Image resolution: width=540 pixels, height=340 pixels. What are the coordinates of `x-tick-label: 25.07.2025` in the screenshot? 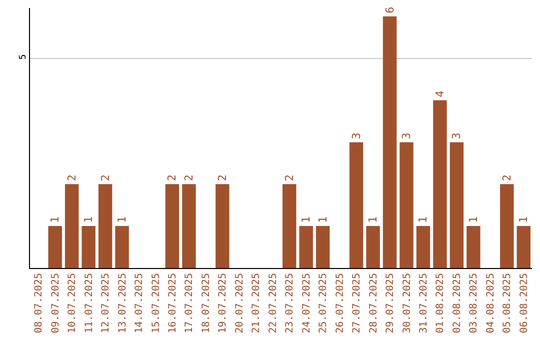 It's located at (324, 303).